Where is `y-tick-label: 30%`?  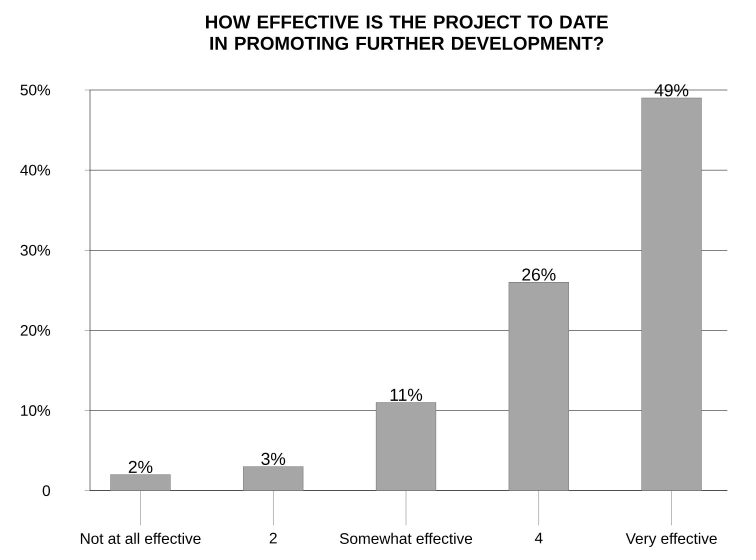 y-tick-label: 30% is located at coordinates (35, 250).